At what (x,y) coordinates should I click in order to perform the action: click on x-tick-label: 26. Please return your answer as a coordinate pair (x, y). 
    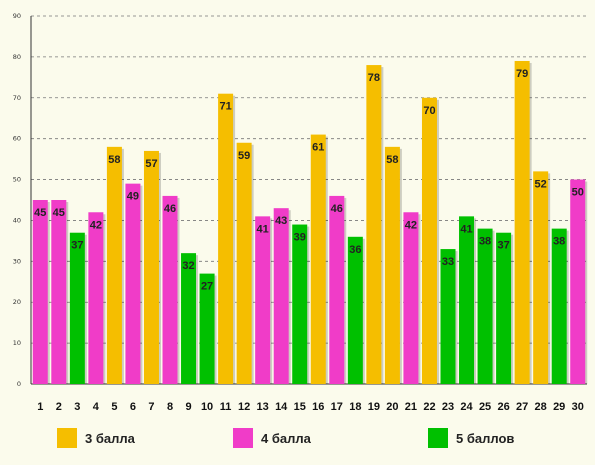
    Looking at the image, I should click on (503, 407).